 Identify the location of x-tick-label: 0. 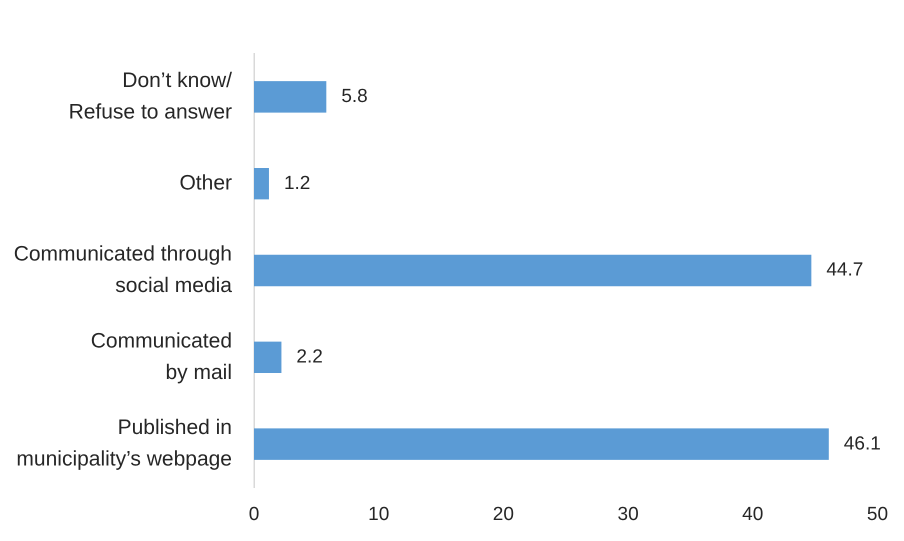
(254, 515).